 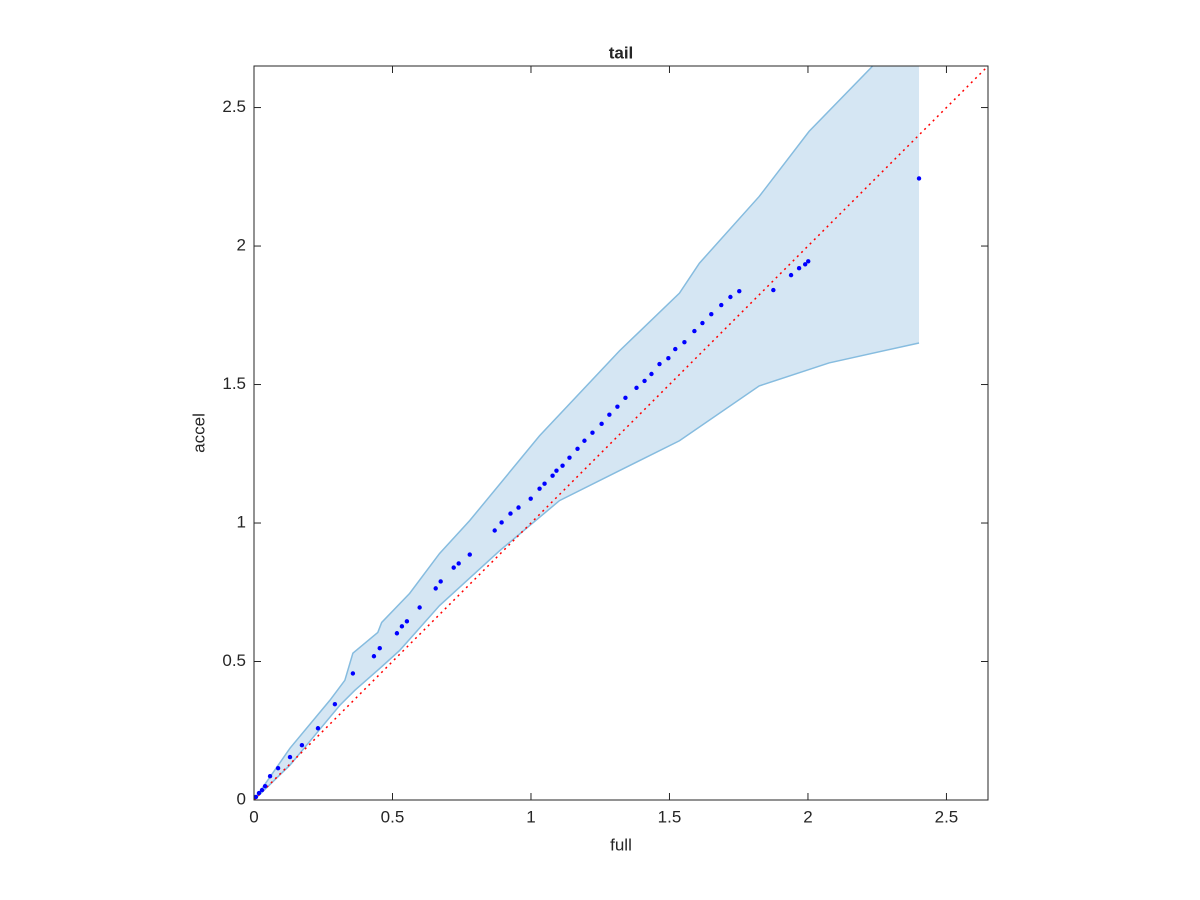 What do you see at coordinates (234, 660) in the screenshot?
I see `y-tick-label: 0.5` at bounding box center [234, 660].